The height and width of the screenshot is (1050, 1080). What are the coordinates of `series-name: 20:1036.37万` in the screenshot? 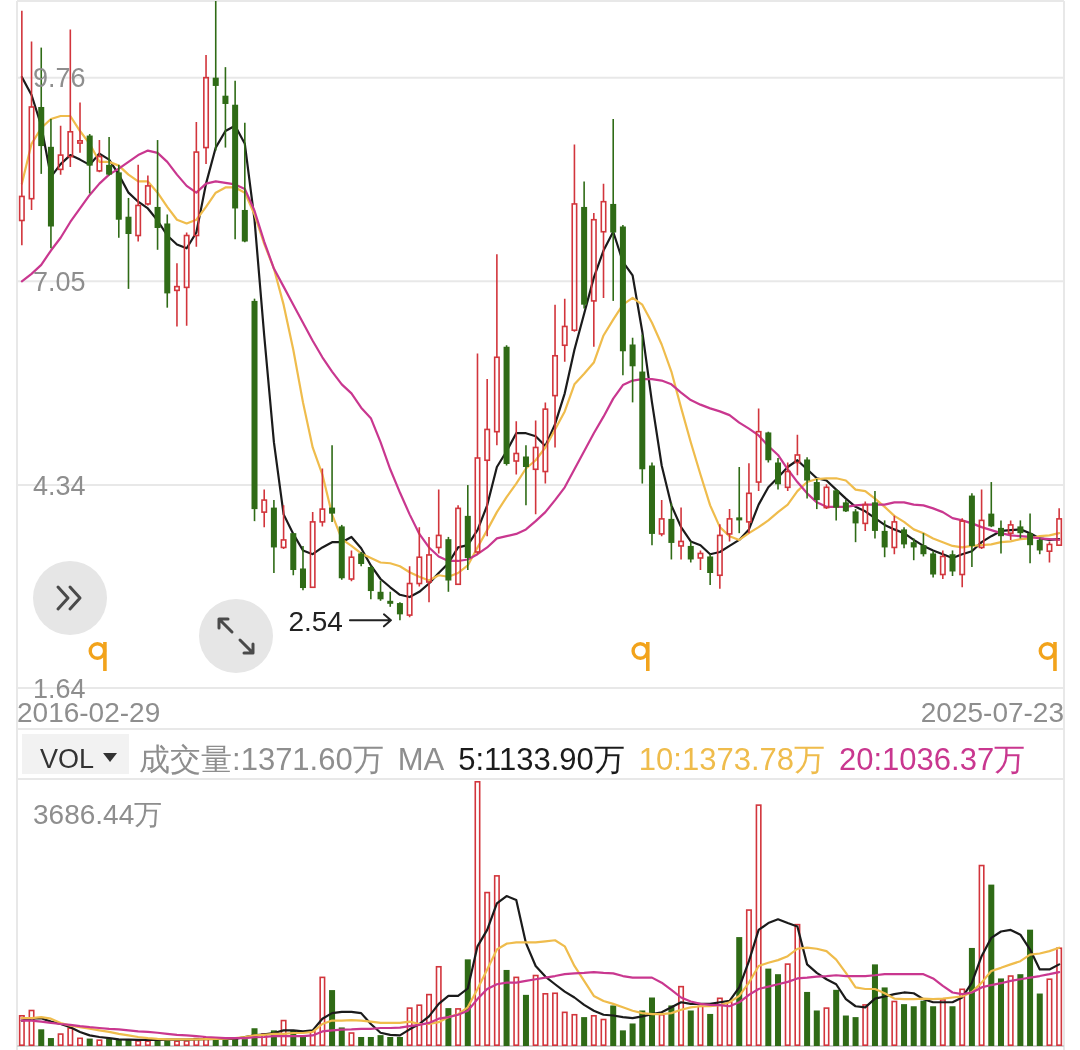 It's located at (932, 759).